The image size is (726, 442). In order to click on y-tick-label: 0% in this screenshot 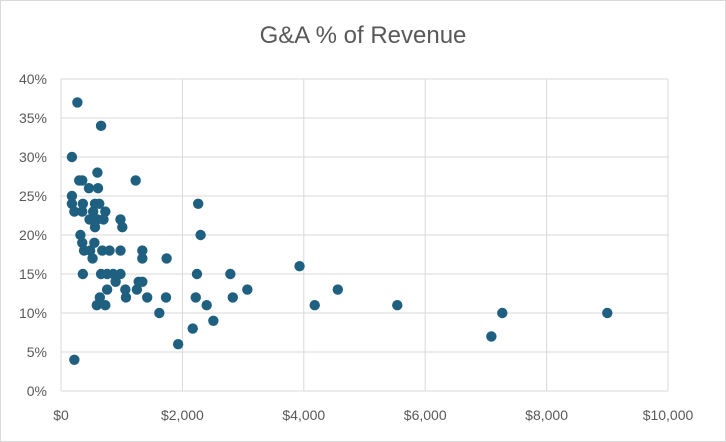, I will do `click(37, 391)`.